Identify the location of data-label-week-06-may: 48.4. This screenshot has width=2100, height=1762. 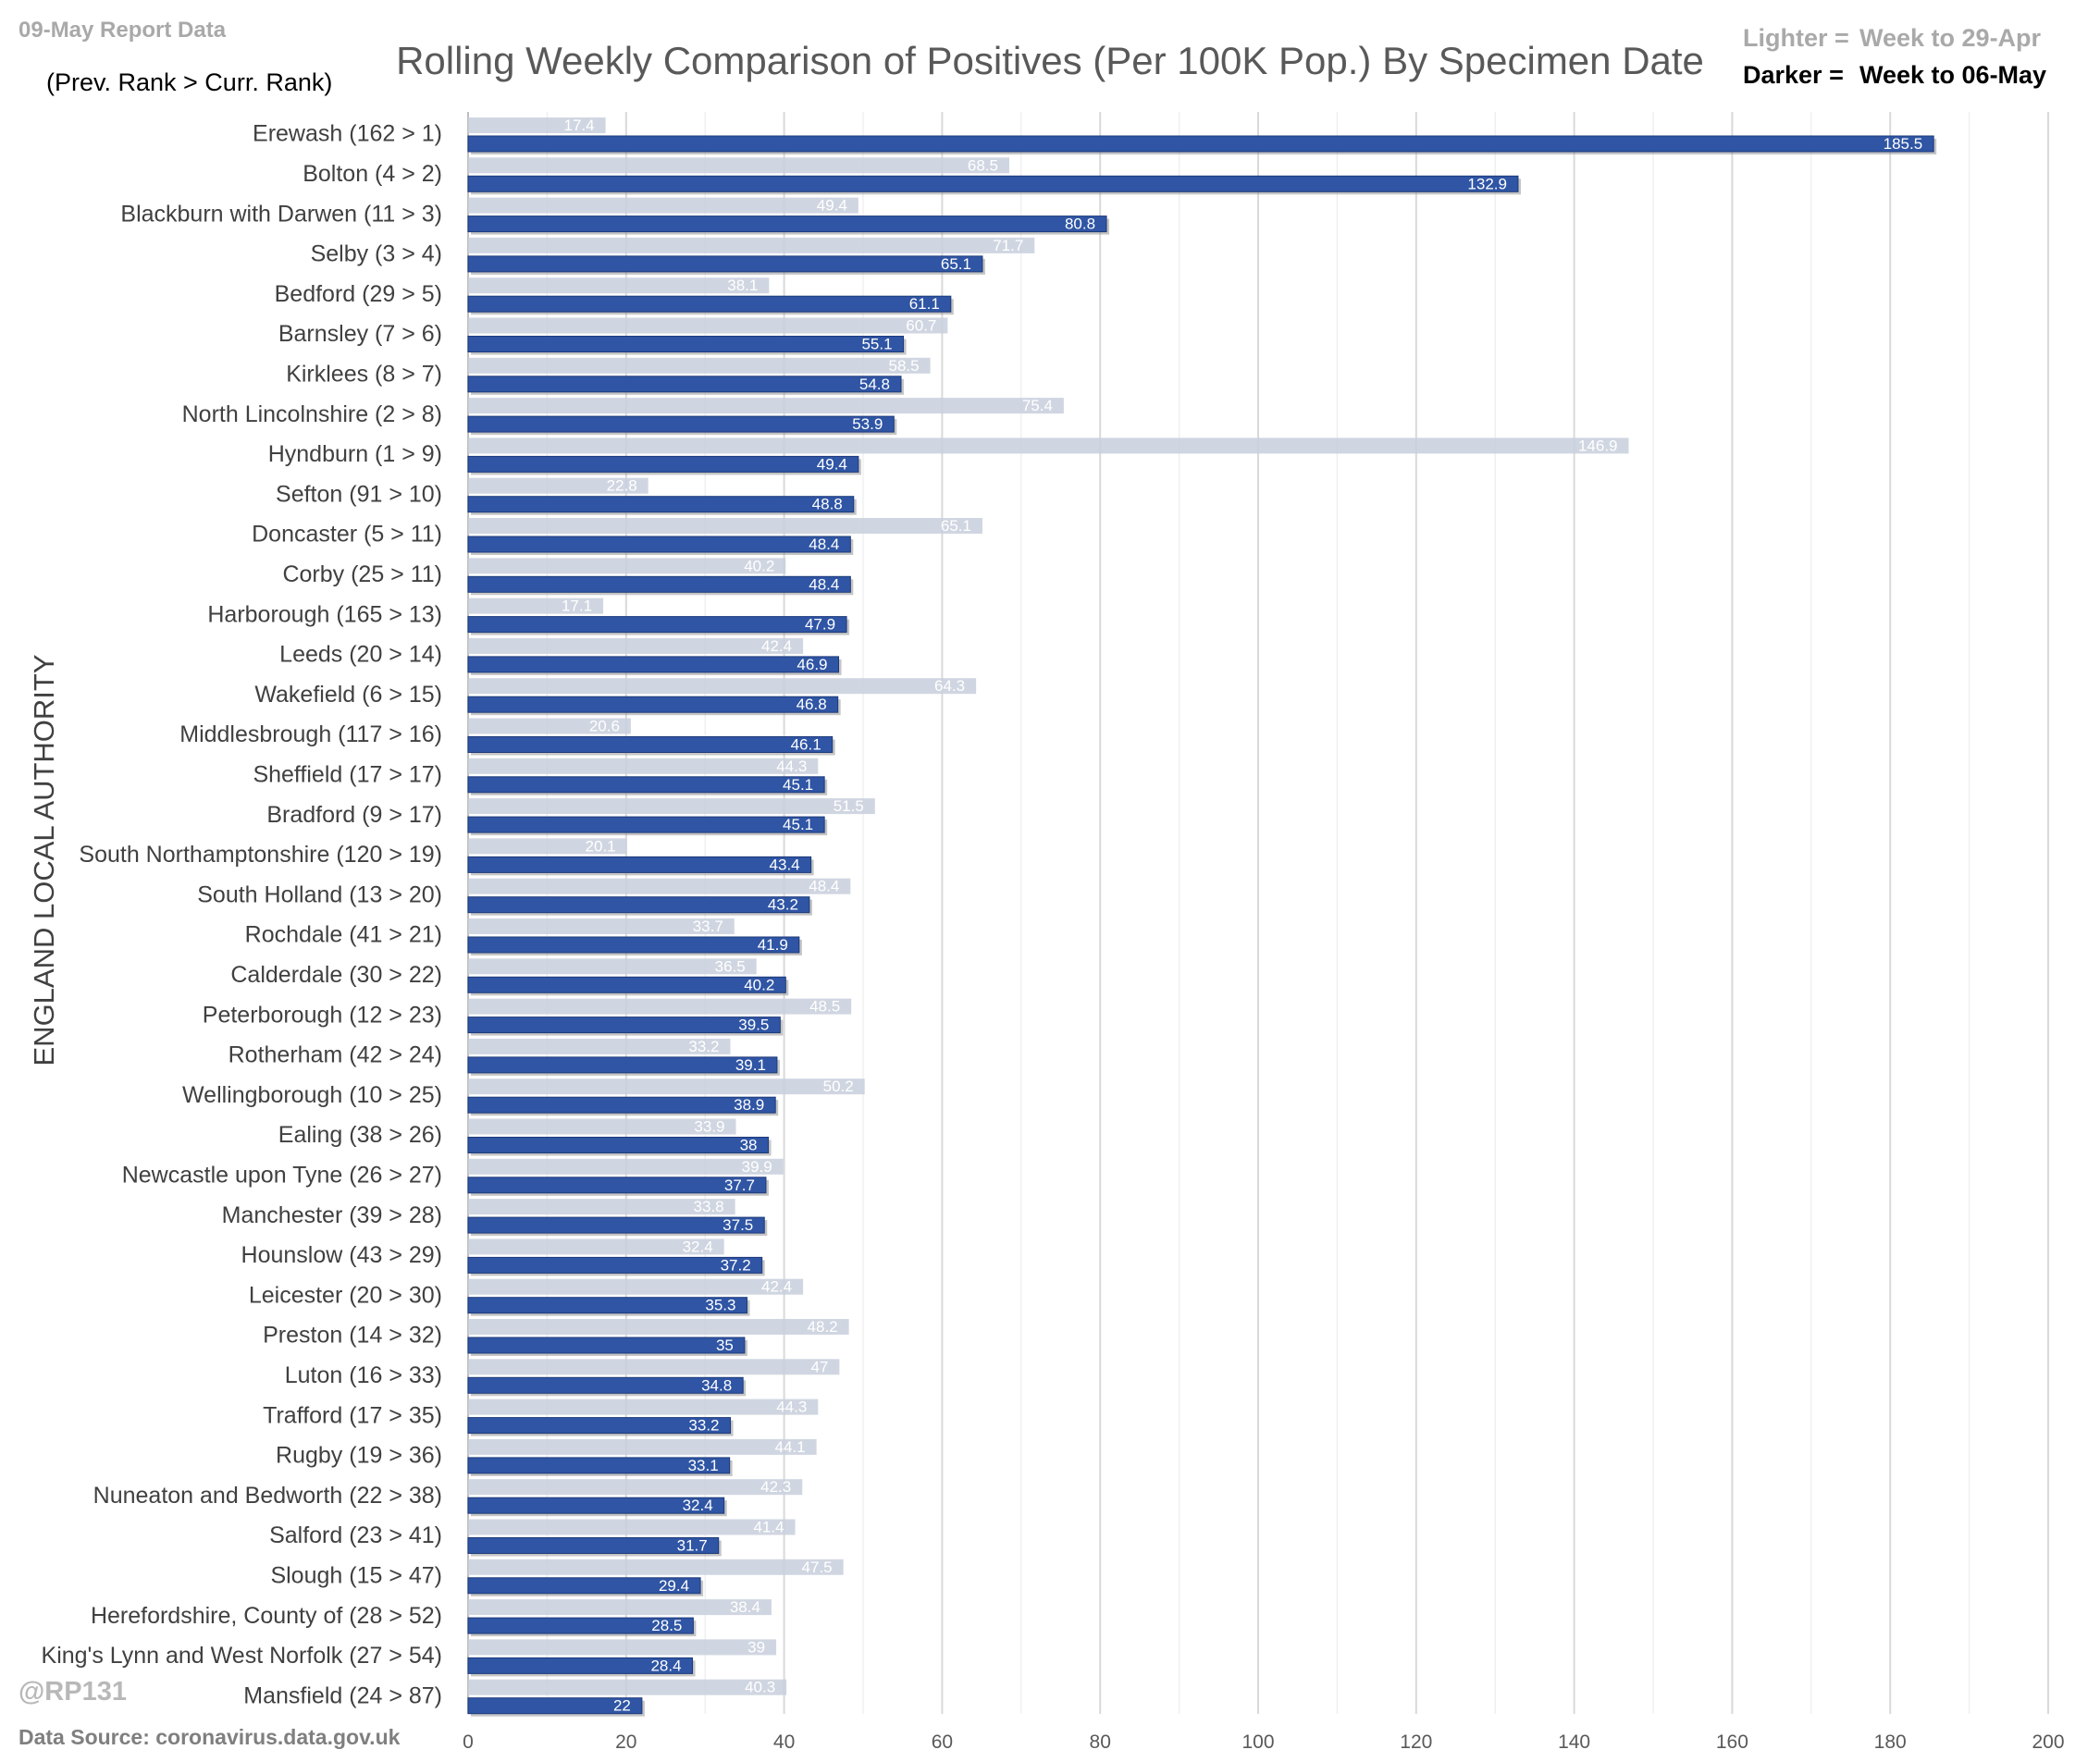
(824, 584).